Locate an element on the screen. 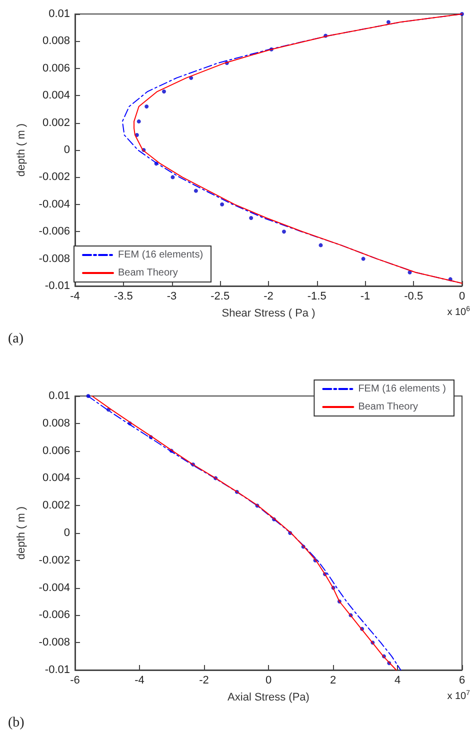 This screenshot has width=472, height=750. x-tick-label: -1 is located at coordinates (365, 296).